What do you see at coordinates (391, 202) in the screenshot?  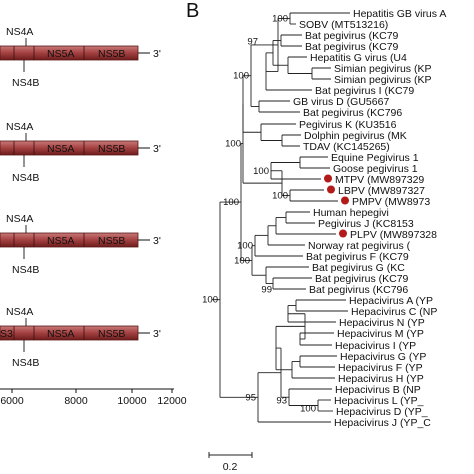 I see `taxon-label: PMPV (MW8973` at bounding box center [391, 202].